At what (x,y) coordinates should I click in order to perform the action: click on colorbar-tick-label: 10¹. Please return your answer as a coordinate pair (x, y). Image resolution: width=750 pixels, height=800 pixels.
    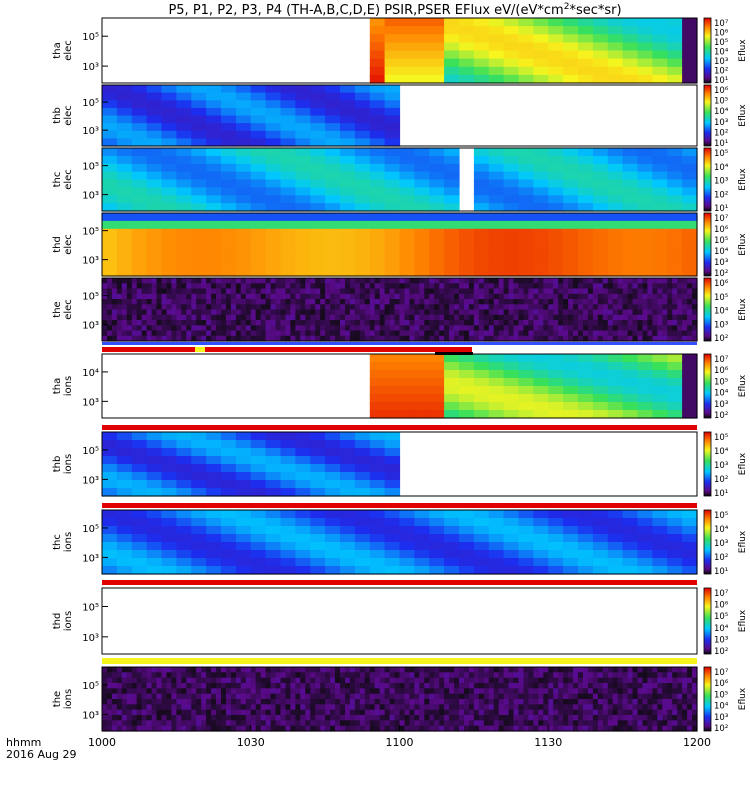
    Looking at the image, I should click on (721, 81).